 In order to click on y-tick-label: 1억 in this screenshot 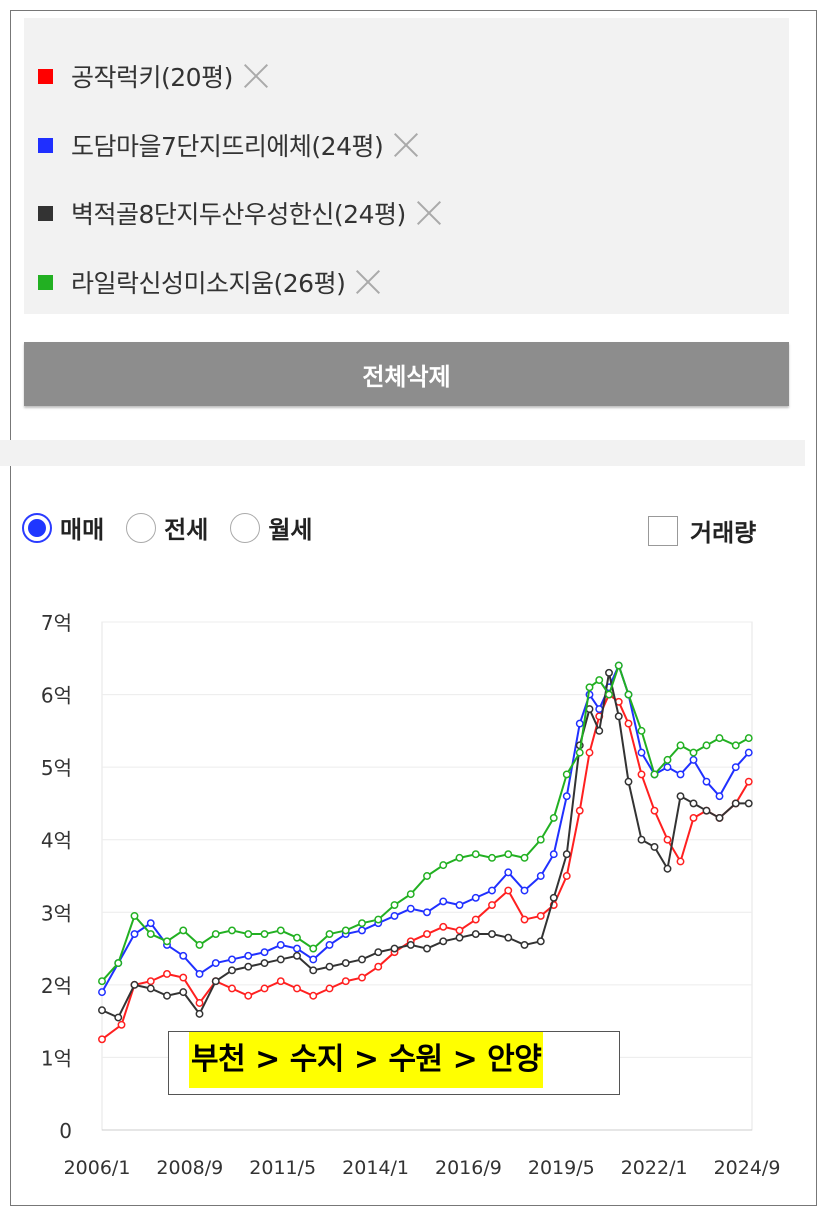, I will do `click(56, 1058)`.